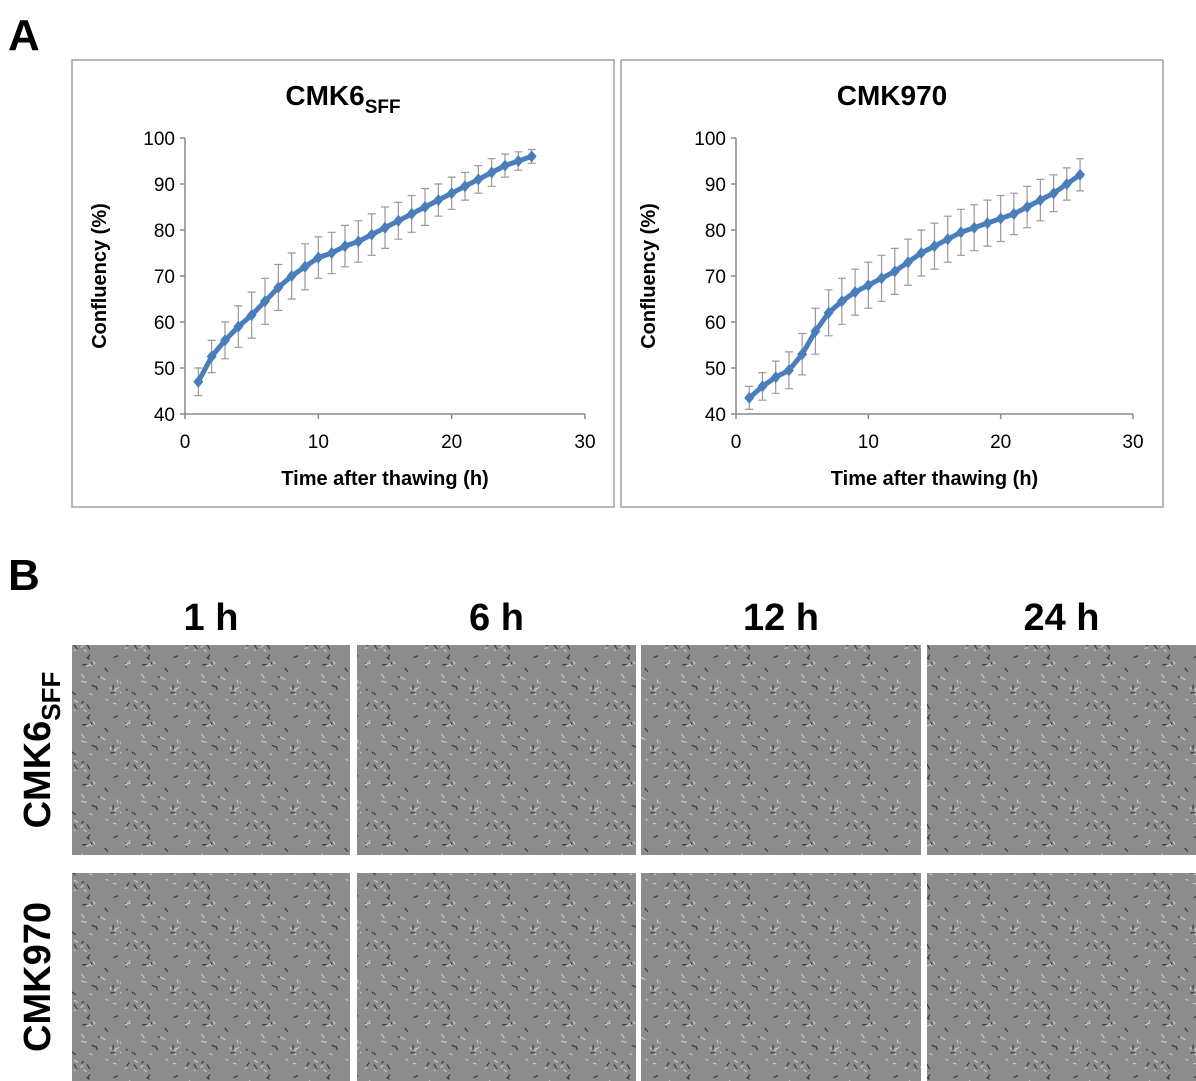  I want to click on column-label: 1 h, so click(211, 618).